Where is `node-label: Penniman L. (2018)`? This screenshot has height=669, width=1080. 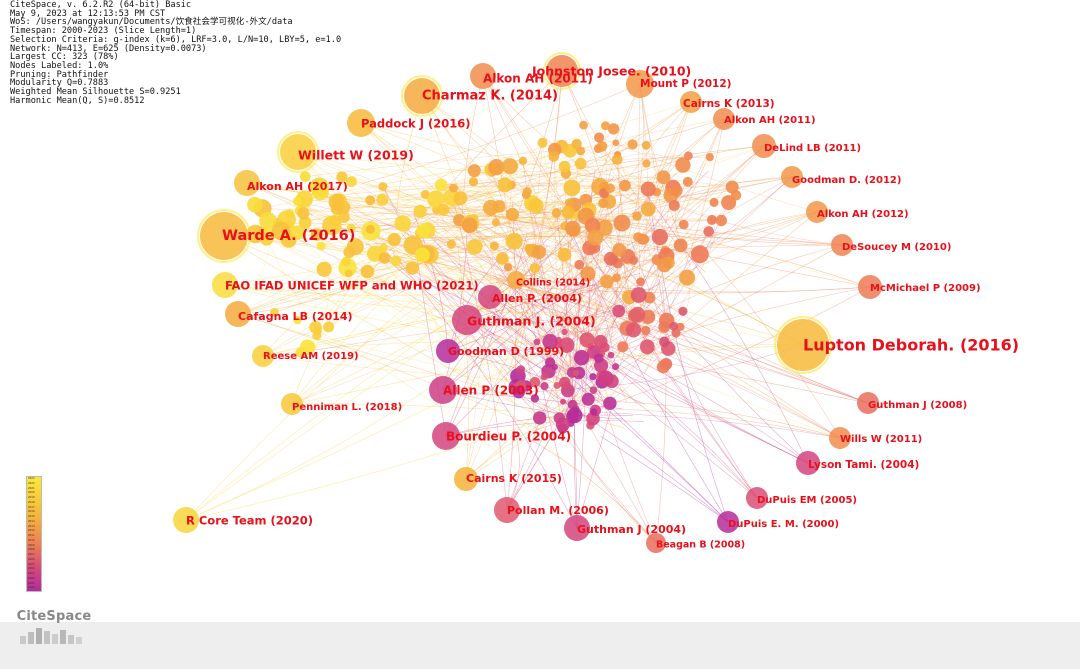
node-label: Penniman L. (2018) is located at coordinates (347, 407).